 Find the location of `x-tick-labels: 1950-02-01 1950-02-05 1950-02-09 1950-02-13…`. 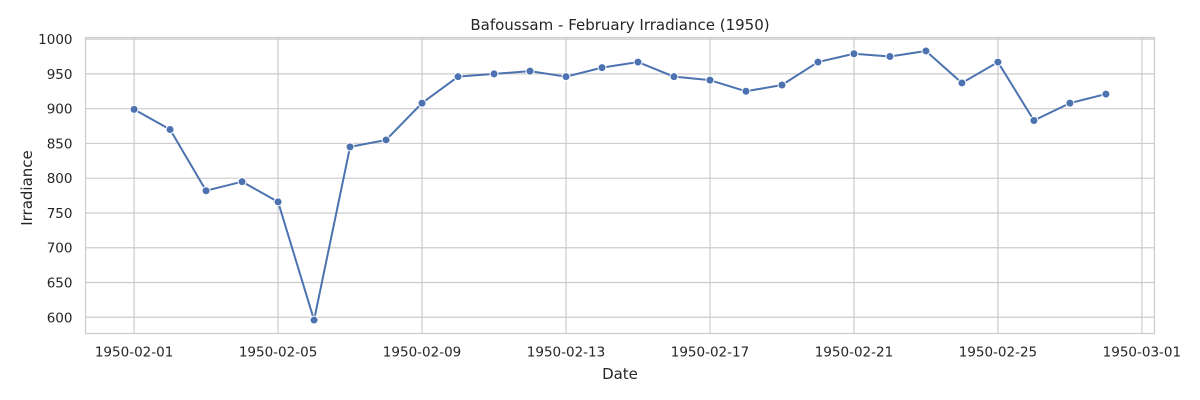

x-tick-labels: 1950-02-01 1950-02-05 1950-02-09 1950-02-13… is located at coordinates (638, 353).